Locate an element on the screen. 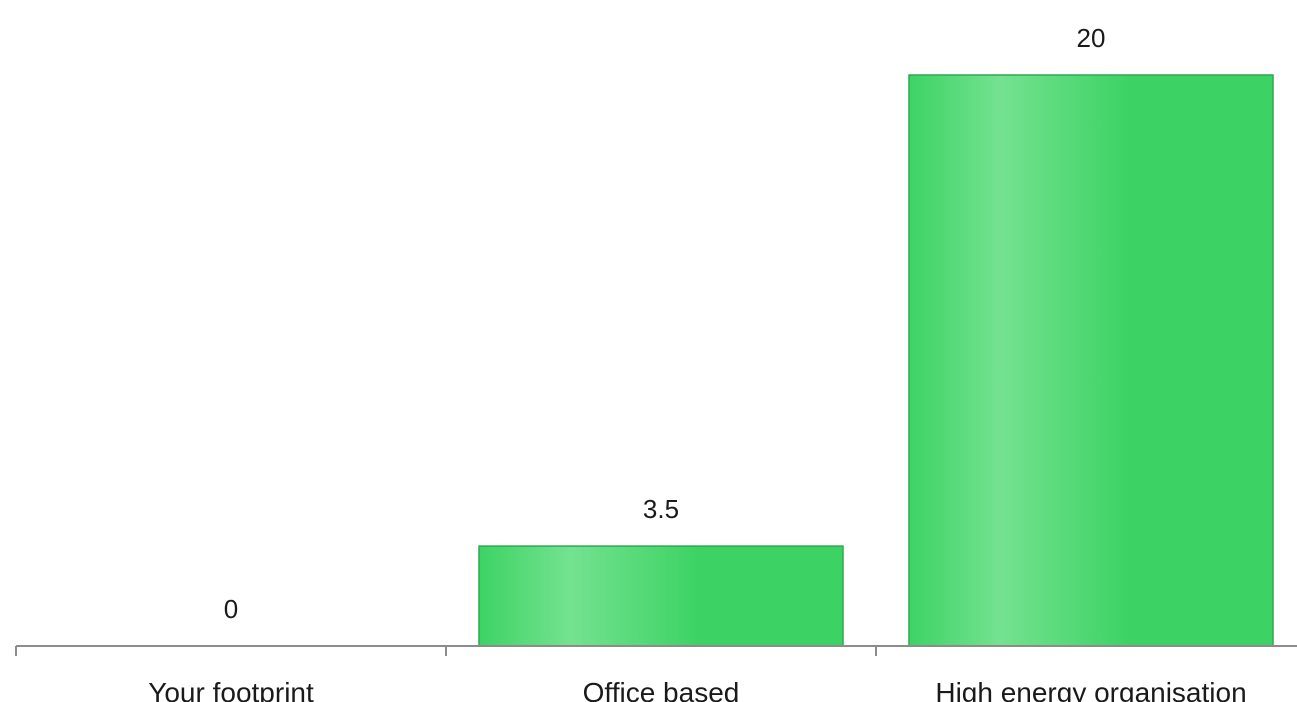 Image resolution: width=1297 pixels, height=702 pixels. tick-label-your-footprint: Your footprint is located at coordinates (231, 689).